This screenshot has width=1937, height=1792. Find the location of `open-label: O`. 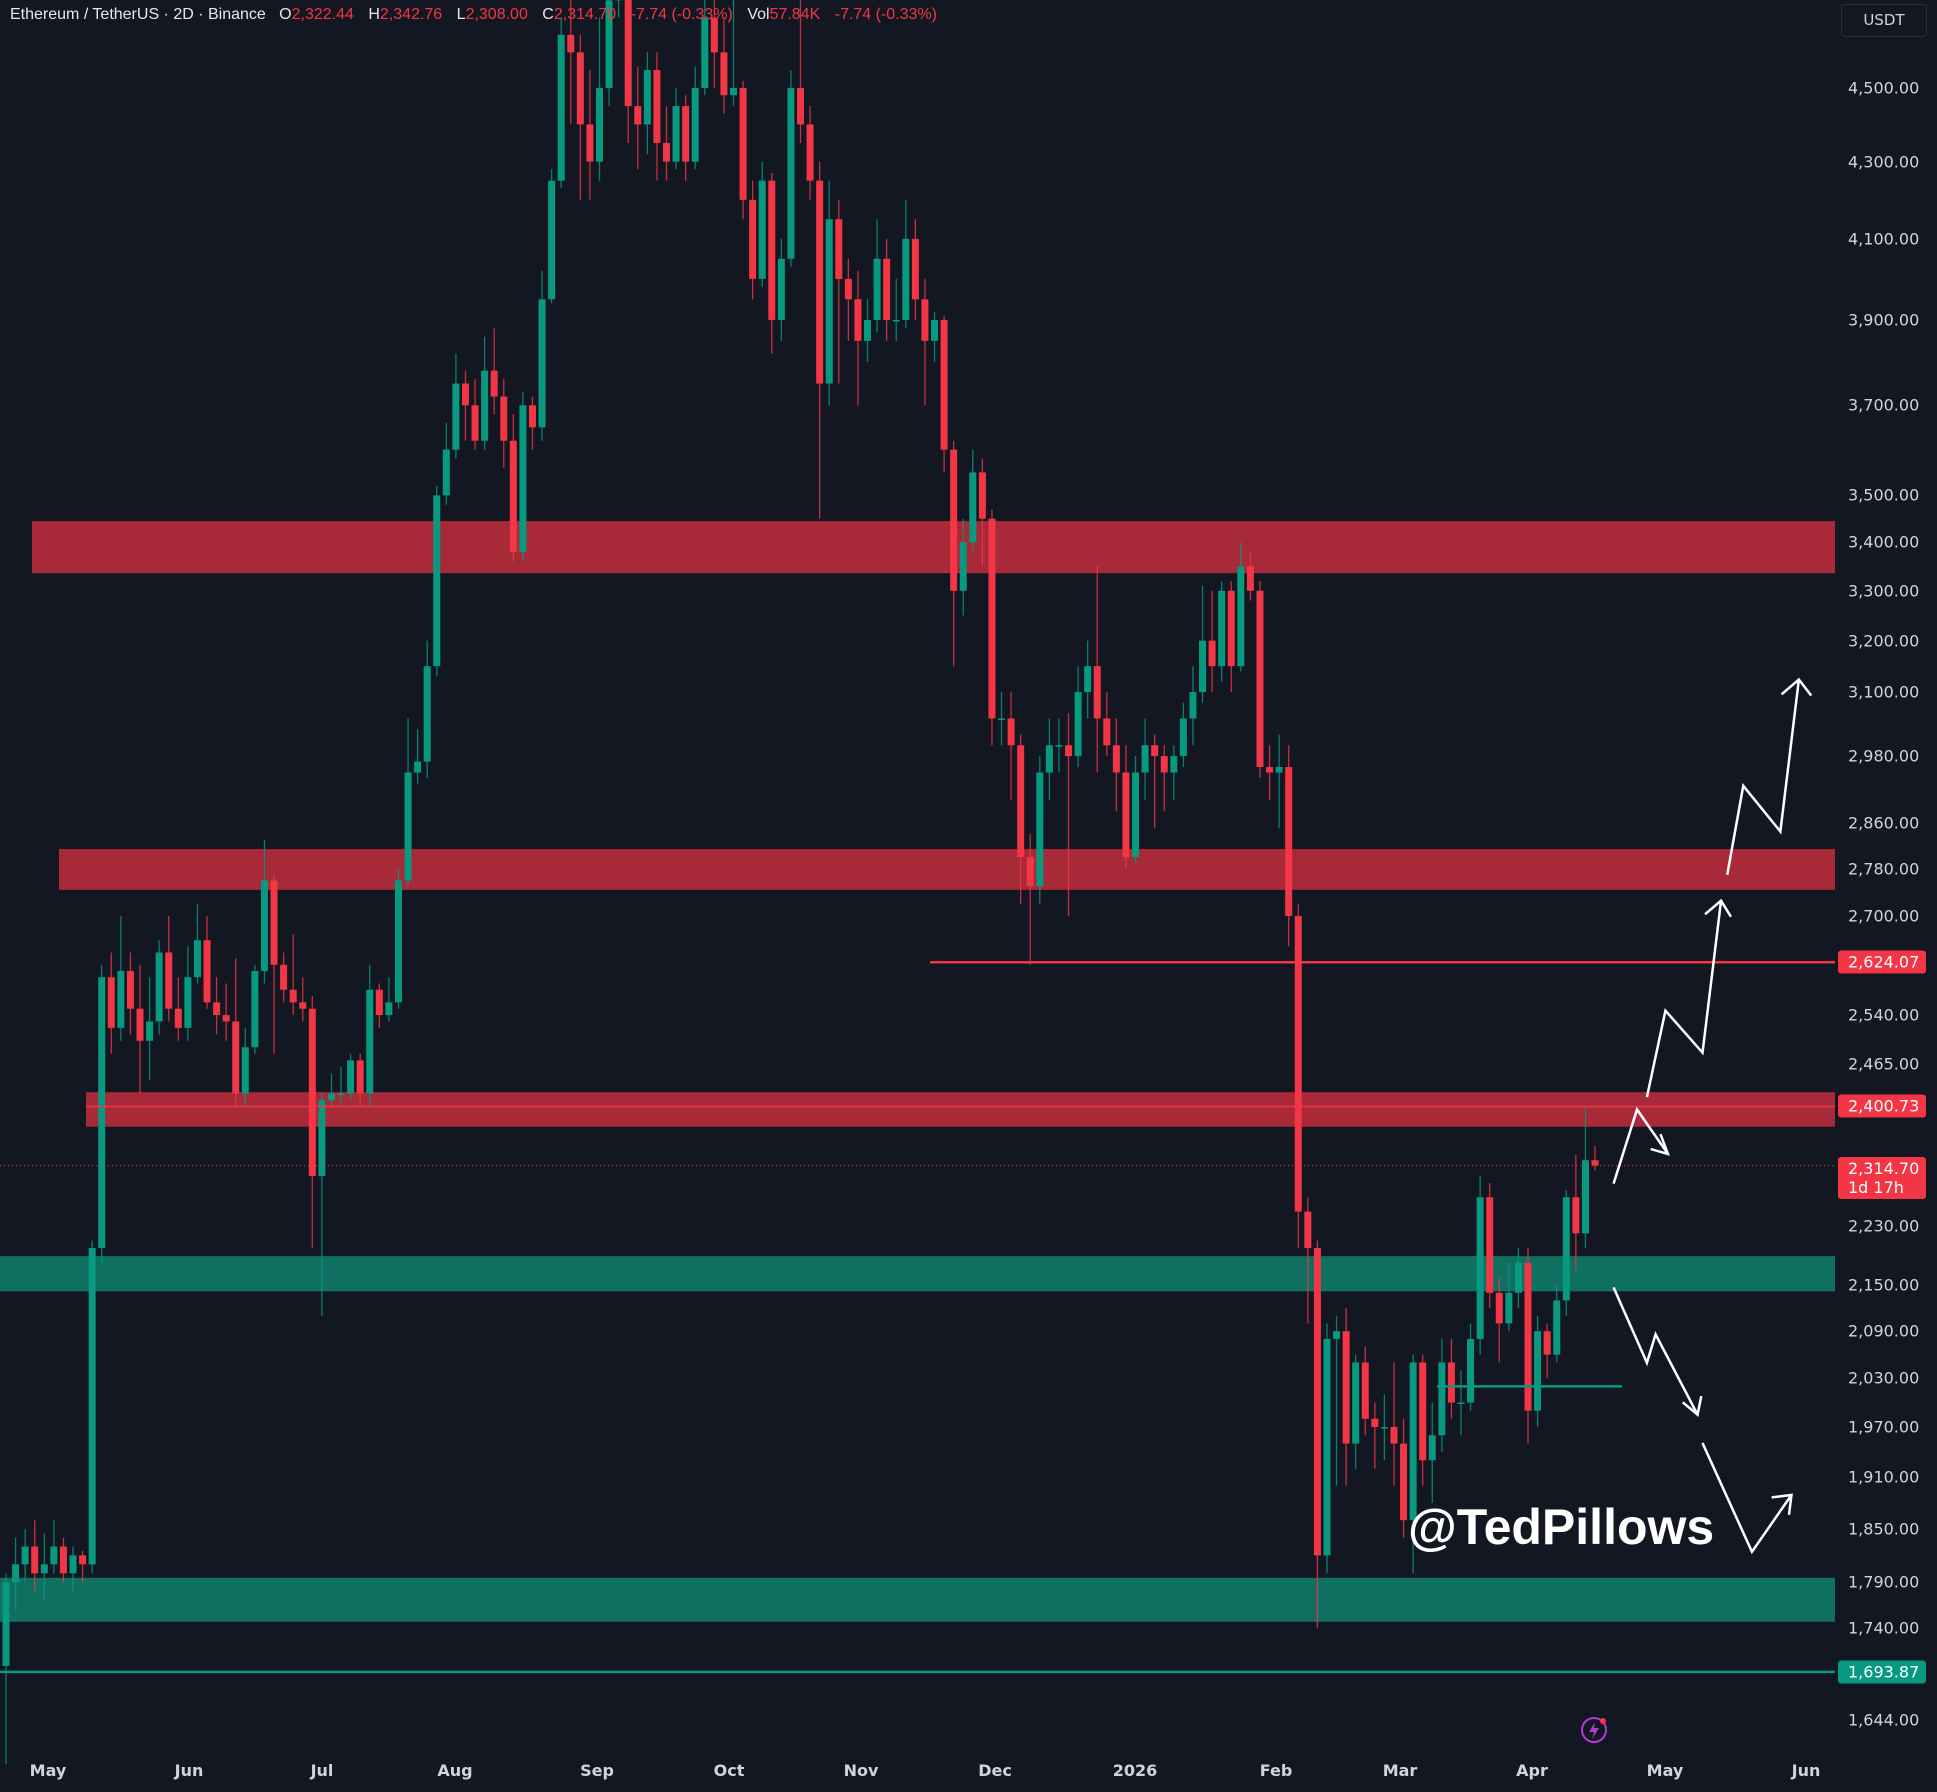

open-label: O is located at coordinates (285, 14).